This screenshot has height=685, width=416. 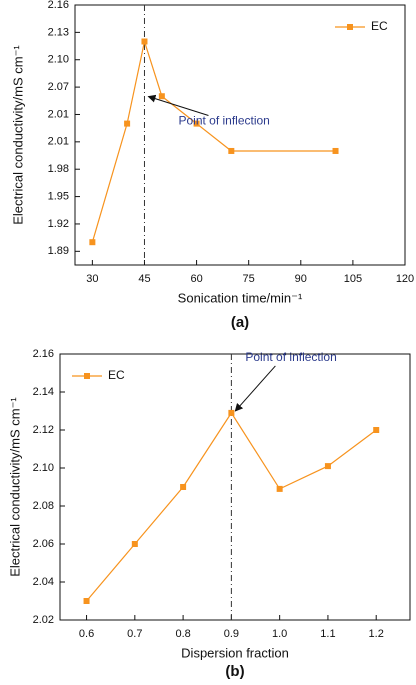 I want to click on y-tick-label: 2.12, so click(x=43, y=430).